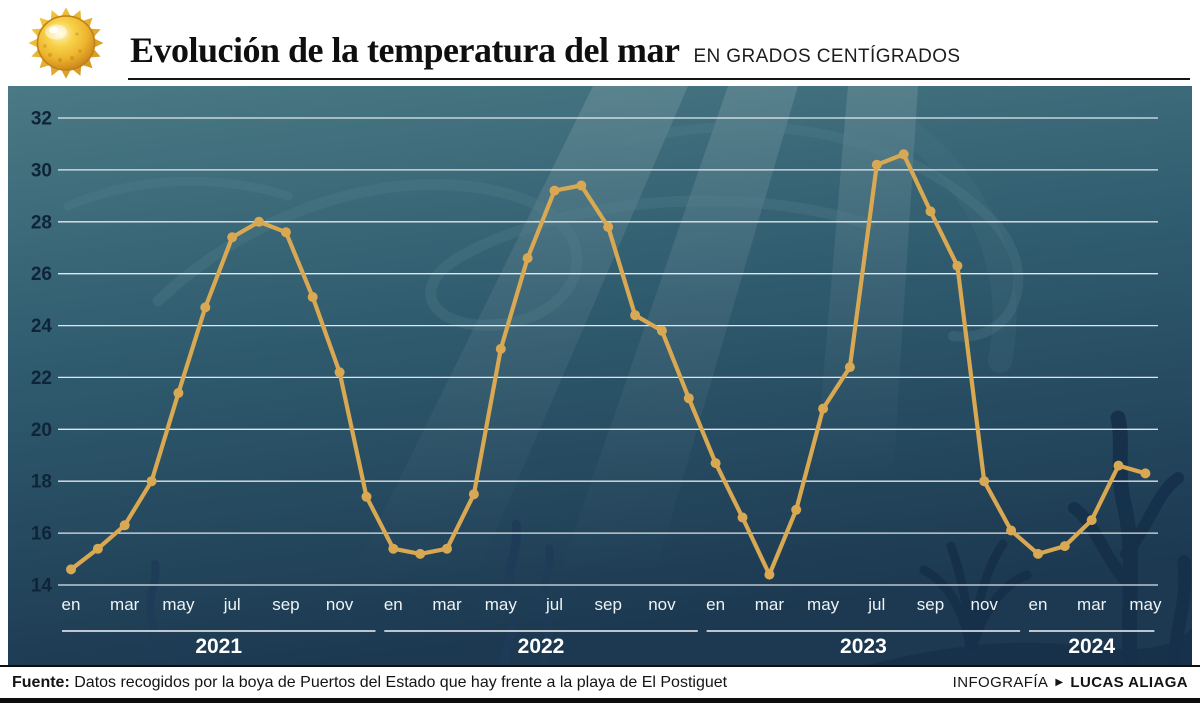 Image resolution: width=1200 pixels, height=703 pixels. Describe the element at coordinates (41, 430) in the screenshot. I see `svg-text: 20` at that location.